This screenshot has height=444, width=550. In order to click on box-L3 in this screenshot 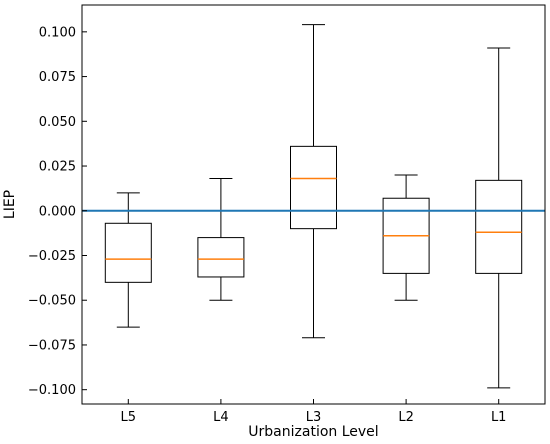, I will do `click(313, 181)`.